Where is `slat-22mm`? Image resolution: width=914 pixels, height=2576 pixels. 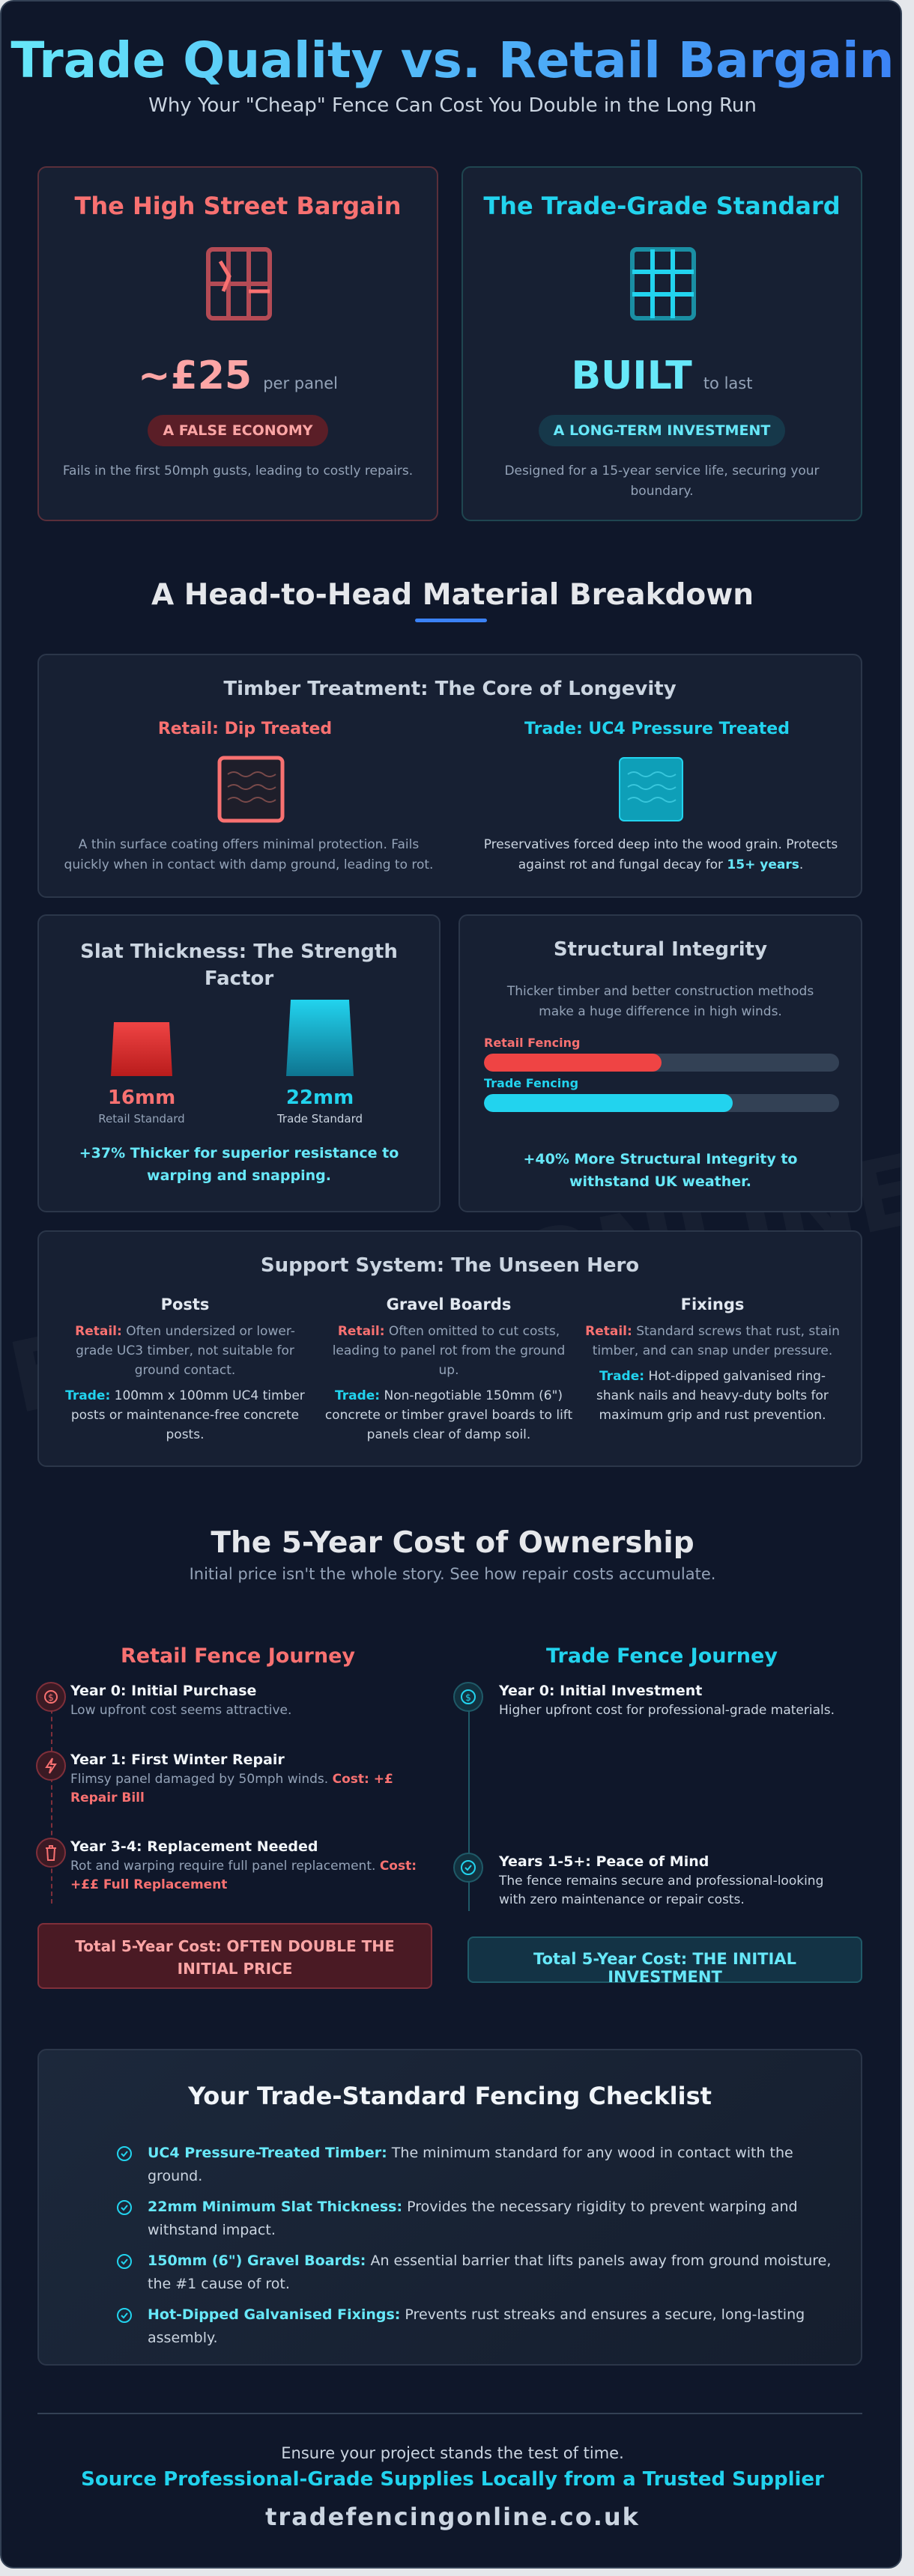 slat-22mm is located at coordinates (320, 1038).